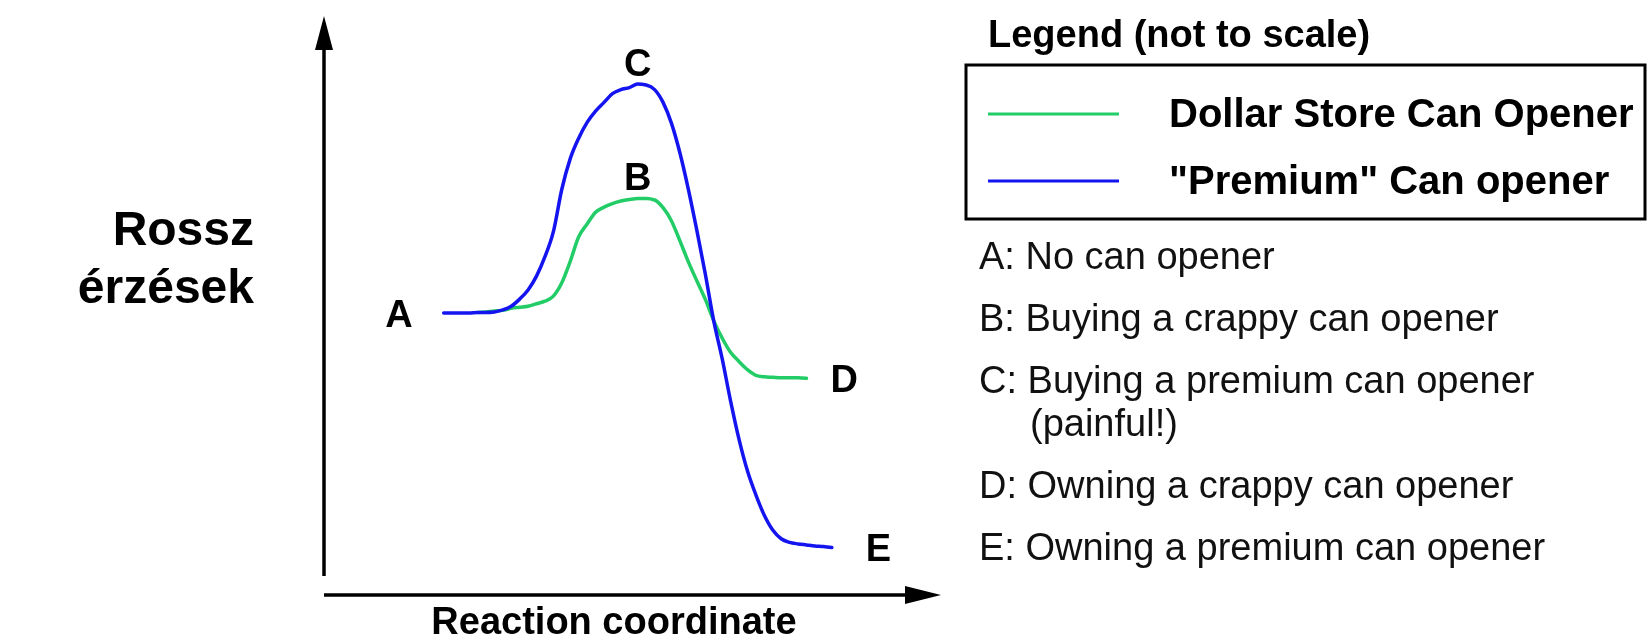  What do you see at coordinates (638, 177) in the screenshot?
I see `annotation: B` at bounding box center [638, 177].